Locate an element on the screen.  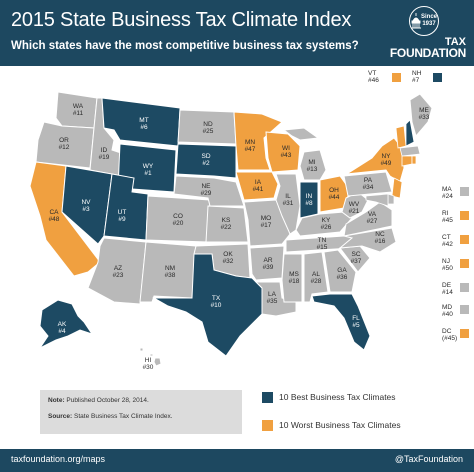
state-shape-hi is located at coordinates (141, 349).